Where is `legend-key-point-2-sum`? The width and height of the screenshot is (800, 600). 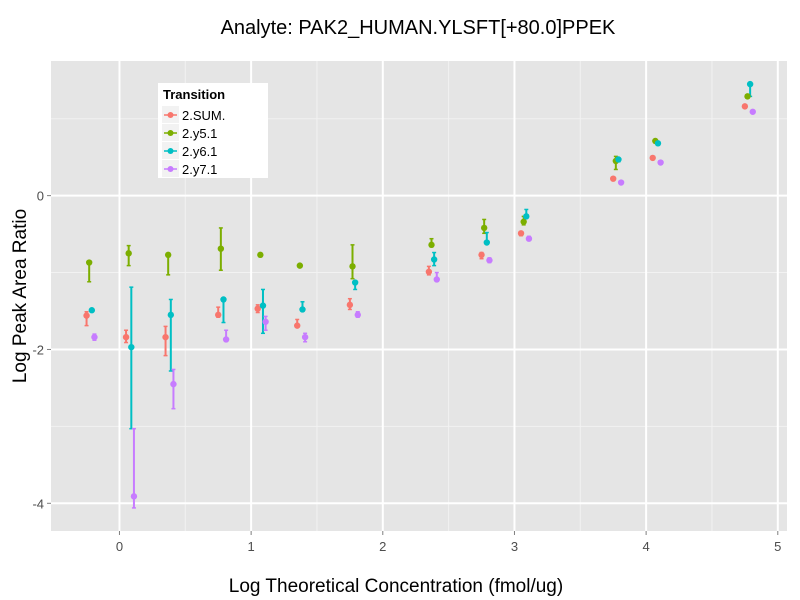 legend-key-point-2-sum is located at coordinates (170, 115).